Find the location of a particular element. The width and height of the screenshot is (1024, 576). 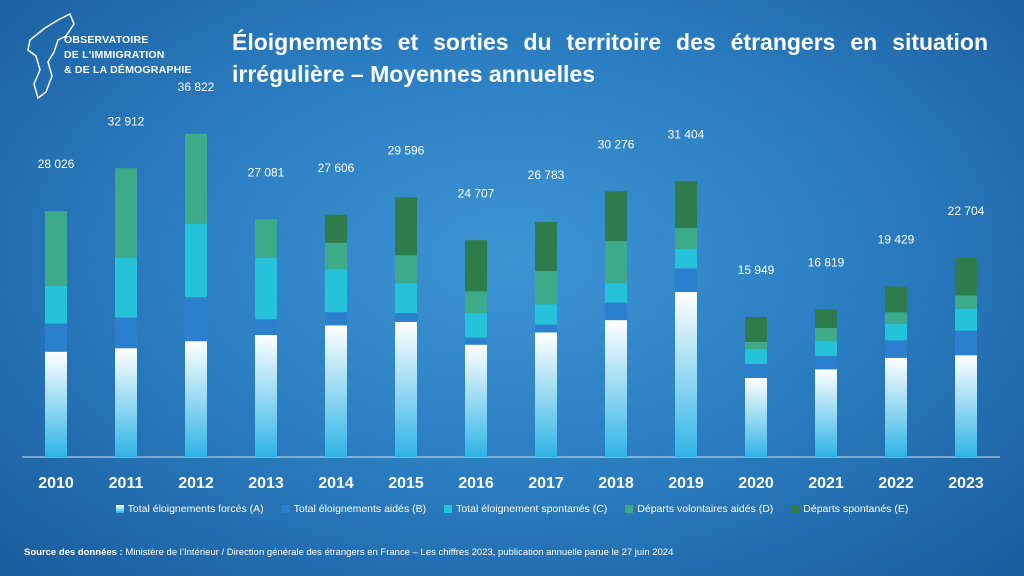

x-tick-label: 2011 is located at coordinates (126, 483).